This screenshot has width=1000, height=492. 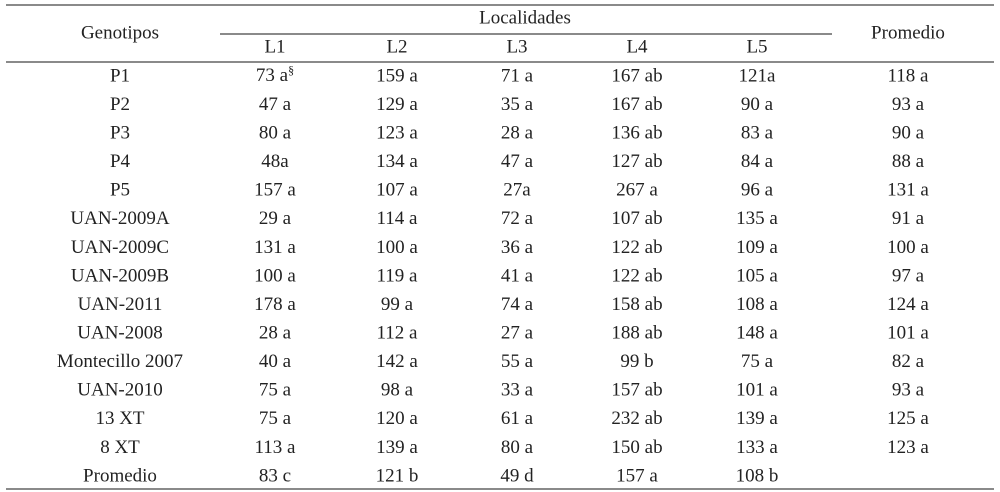 What do you see at coordinates (120, 75) in the screenshot?
I see `row-label: P1` at bounding box center [120, 75].